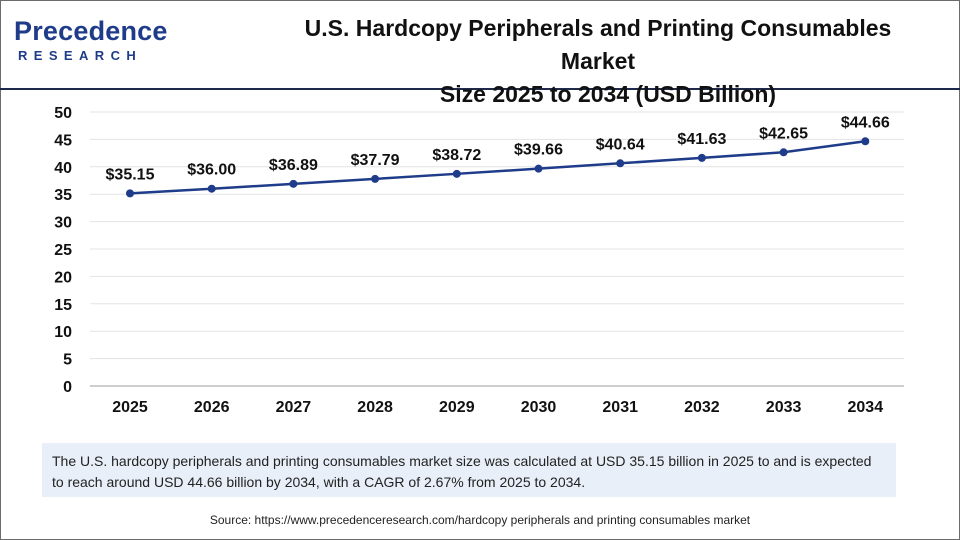  Describe the element at coordinates (63, 250) in the screenshot. I see `y-tick-label: 25` at that location.